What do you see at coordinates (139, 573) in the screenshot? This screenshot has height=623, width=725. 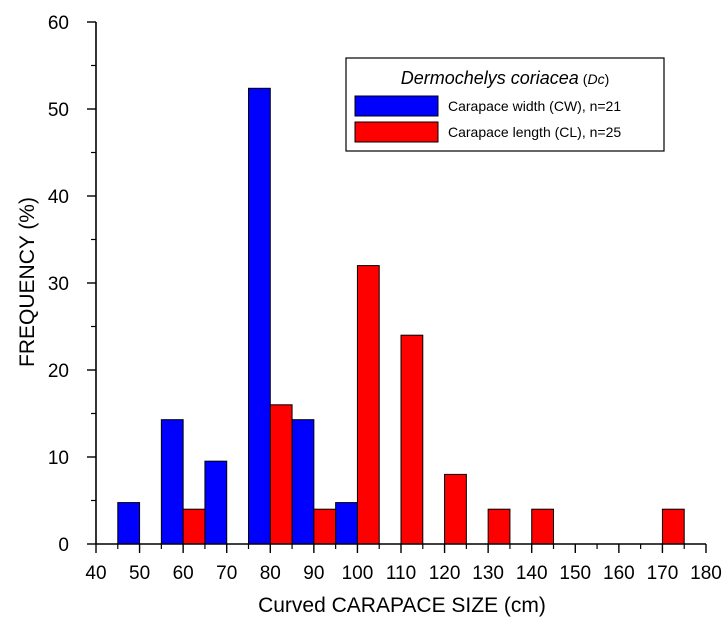 I see `x-tick-label-50: 50` at bounding box center [139, 573].